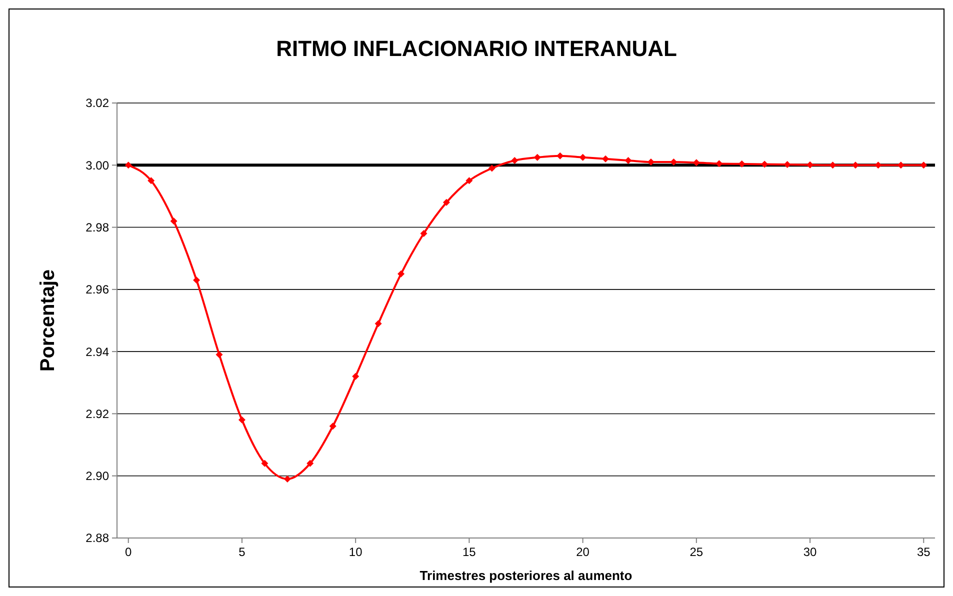  What do you see at coordinates (526, 575) in the screenshot?
I see `x-axis-title: Trimestres posteriores al aumento` at bounding box center [526, 575].